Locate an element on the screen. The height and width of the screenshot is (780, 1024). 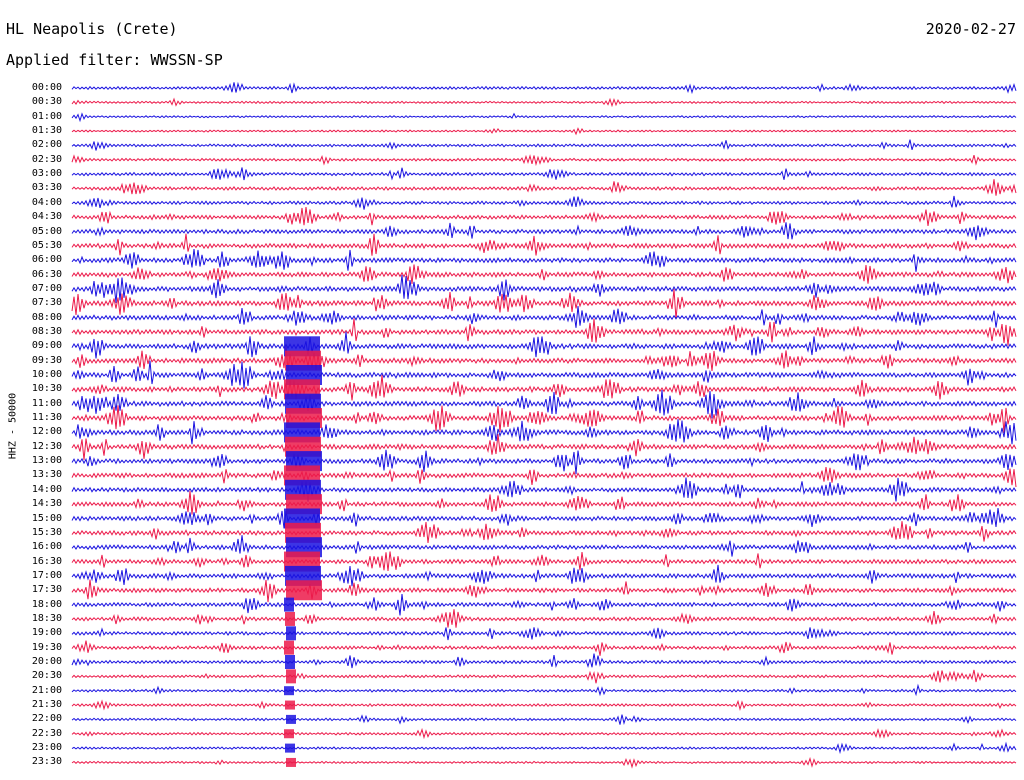
filter-label: Applied filter: WWSSN-SP is located at coordinates (114, 60).